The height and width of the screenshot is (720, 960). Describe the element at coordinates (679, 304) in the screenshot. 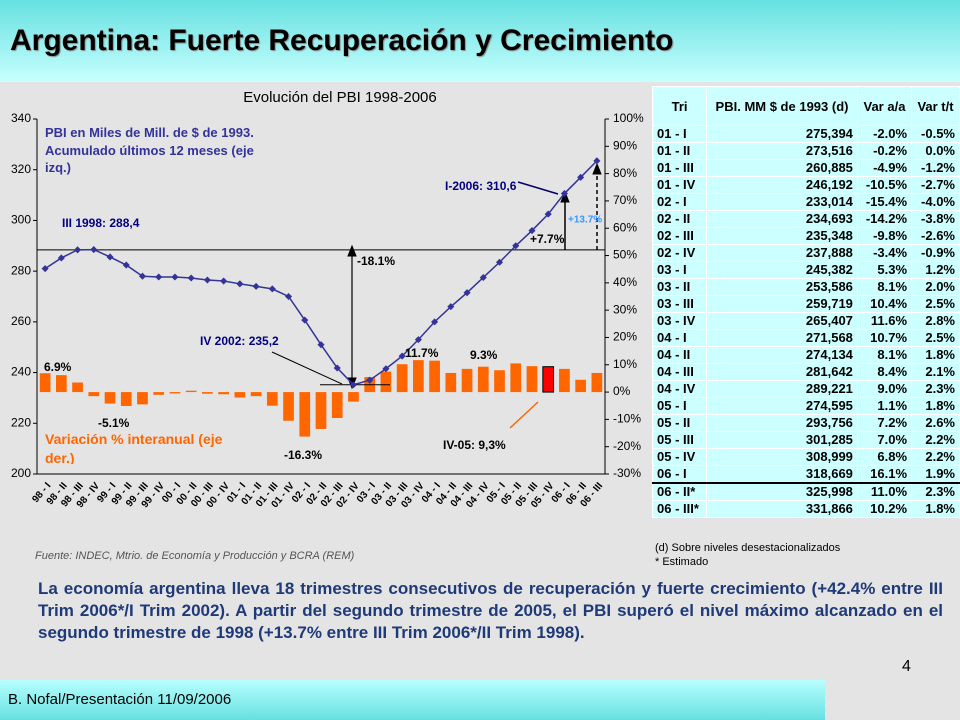

I see `table-cell: 03 - III` at that location.